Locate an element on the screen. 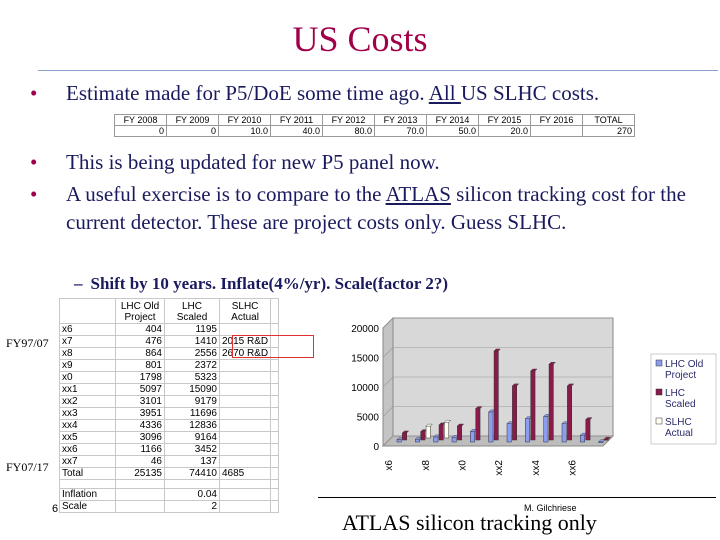 The width and height of the screenshot is (720, 540). sheet-cell: 1195 is located at coordinates (192, 329).